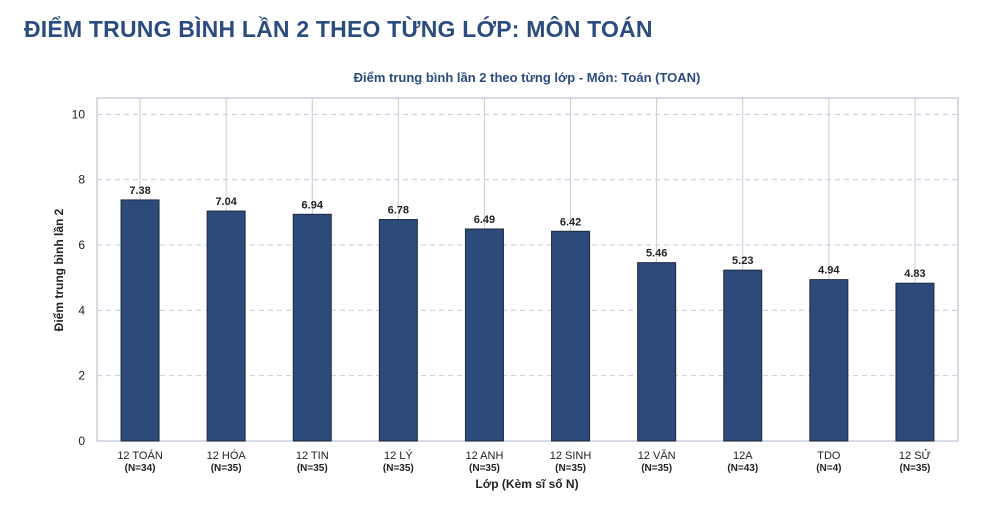 The width and height of the screenshot is (1000, 518). Describe the element at coordinates (81, 376) in the screenshot. I see `y-tick-label: 2` at that location.